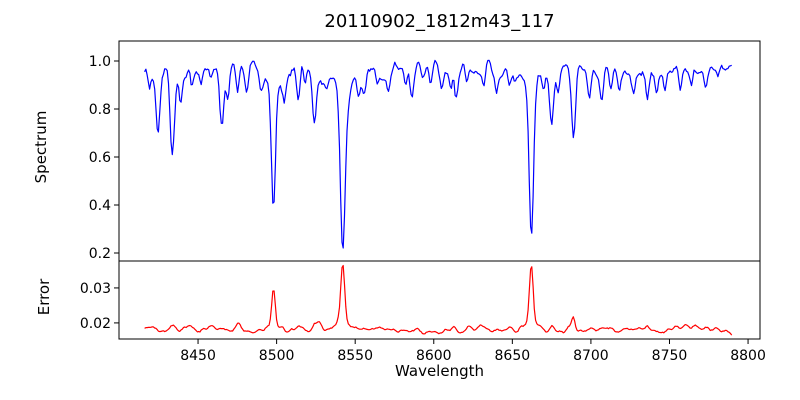 The height and width of the screenshot is (400, 800). I want to click on error-line, so click(438, 300).